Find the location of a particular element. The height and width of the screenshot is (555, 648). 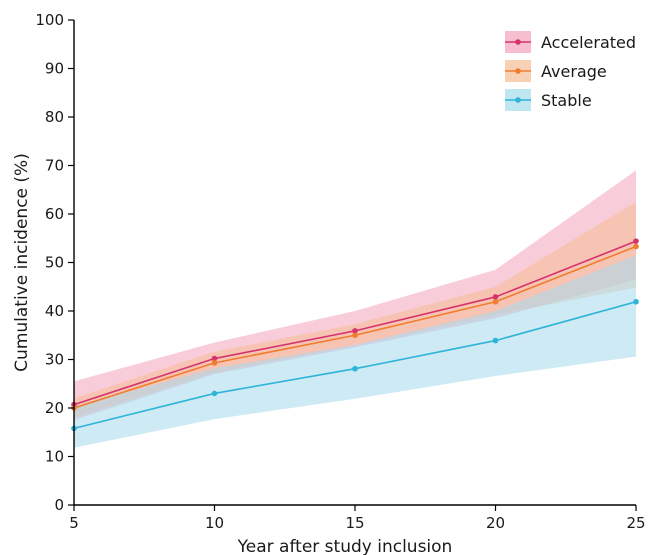

x-tick-label: 5 is located at coordinates (74, 523).